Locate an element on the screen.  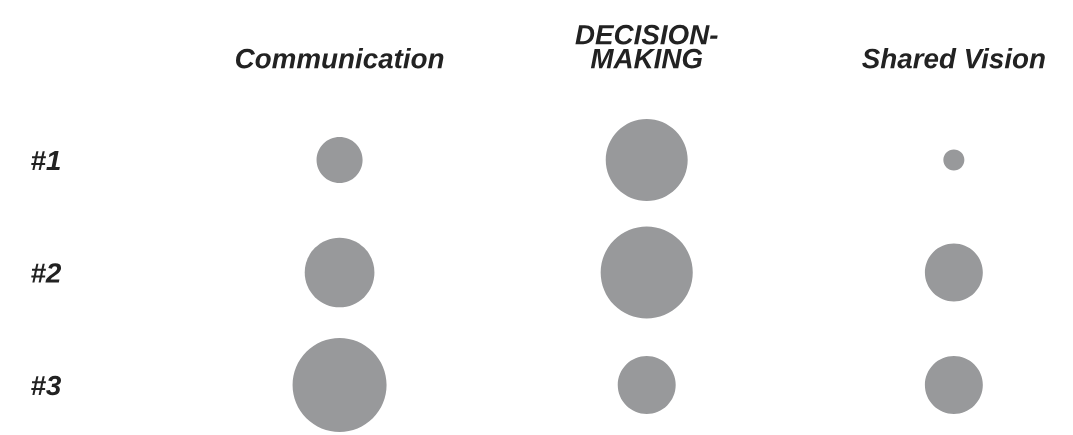
y-tick-label: #1 is located at coordinates (45, 160).